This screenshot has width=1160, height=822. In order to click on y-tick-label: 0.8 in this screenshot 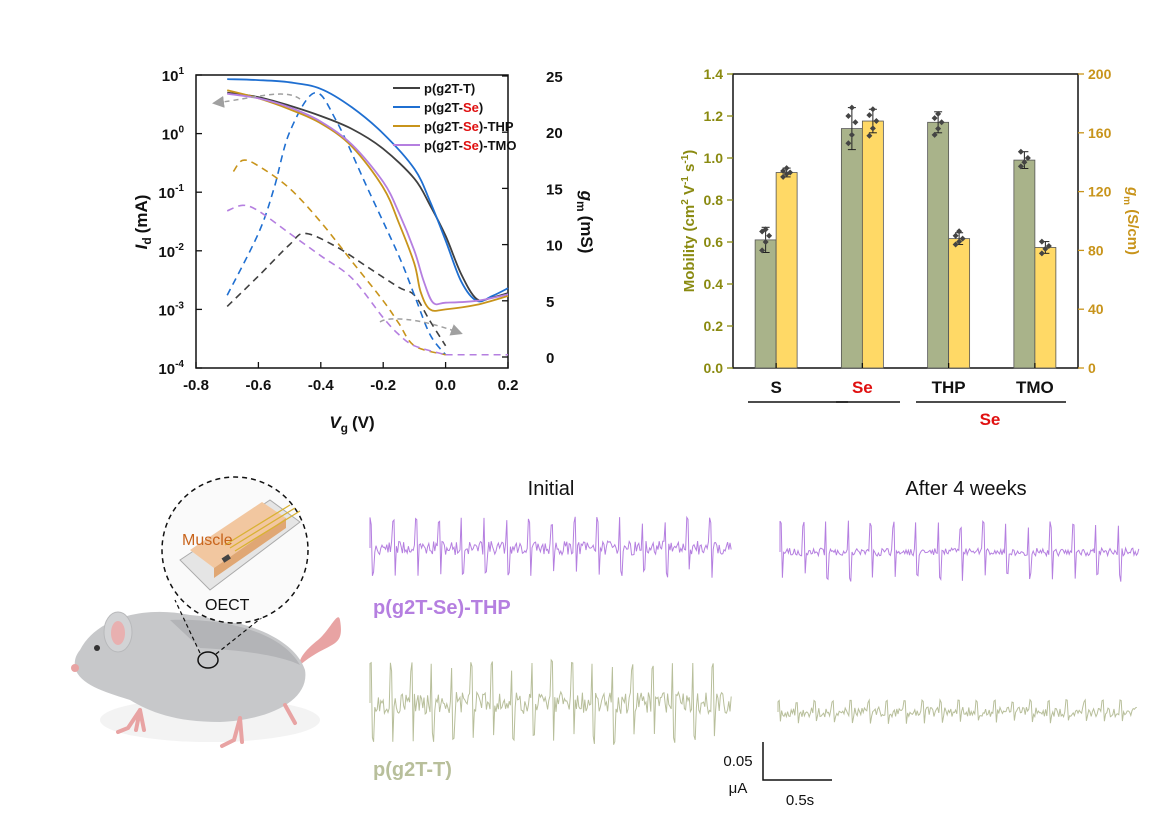, I will do `click(714, 200)`.